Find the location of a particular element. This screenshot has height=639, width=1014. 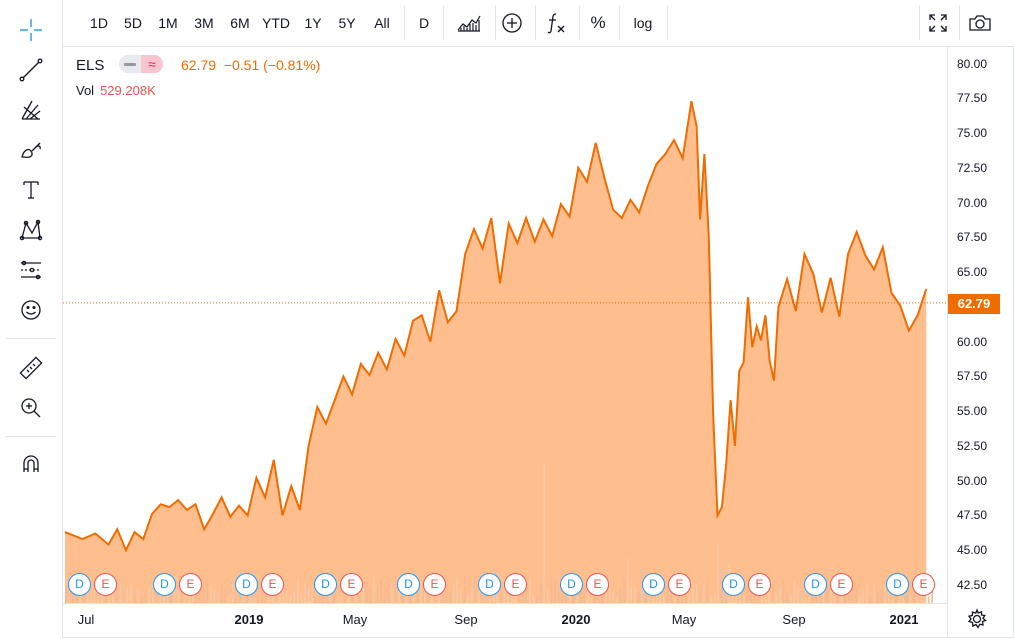

log-button: log is located at coordinates (643, 23).